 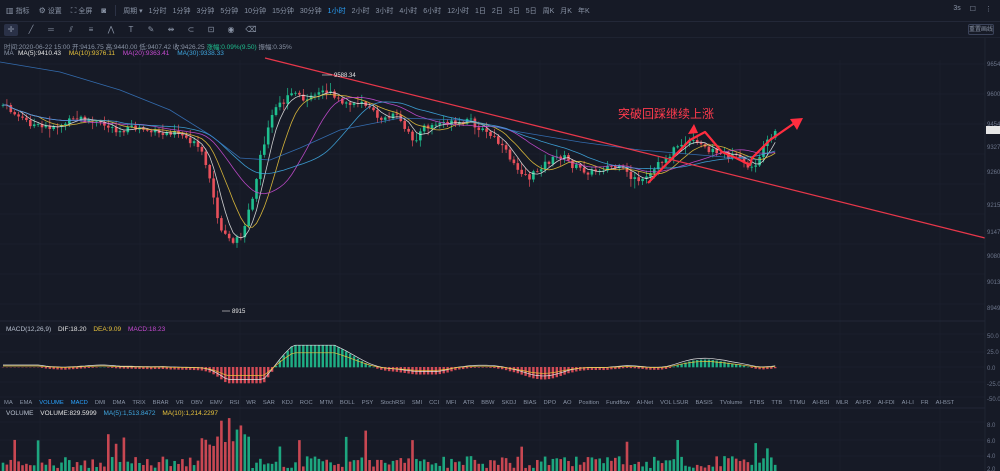 What do you see at coordinates (757, 403) in the screenshot?
I see `indicator-tab: FTBS` at bounding box center [757, 403].